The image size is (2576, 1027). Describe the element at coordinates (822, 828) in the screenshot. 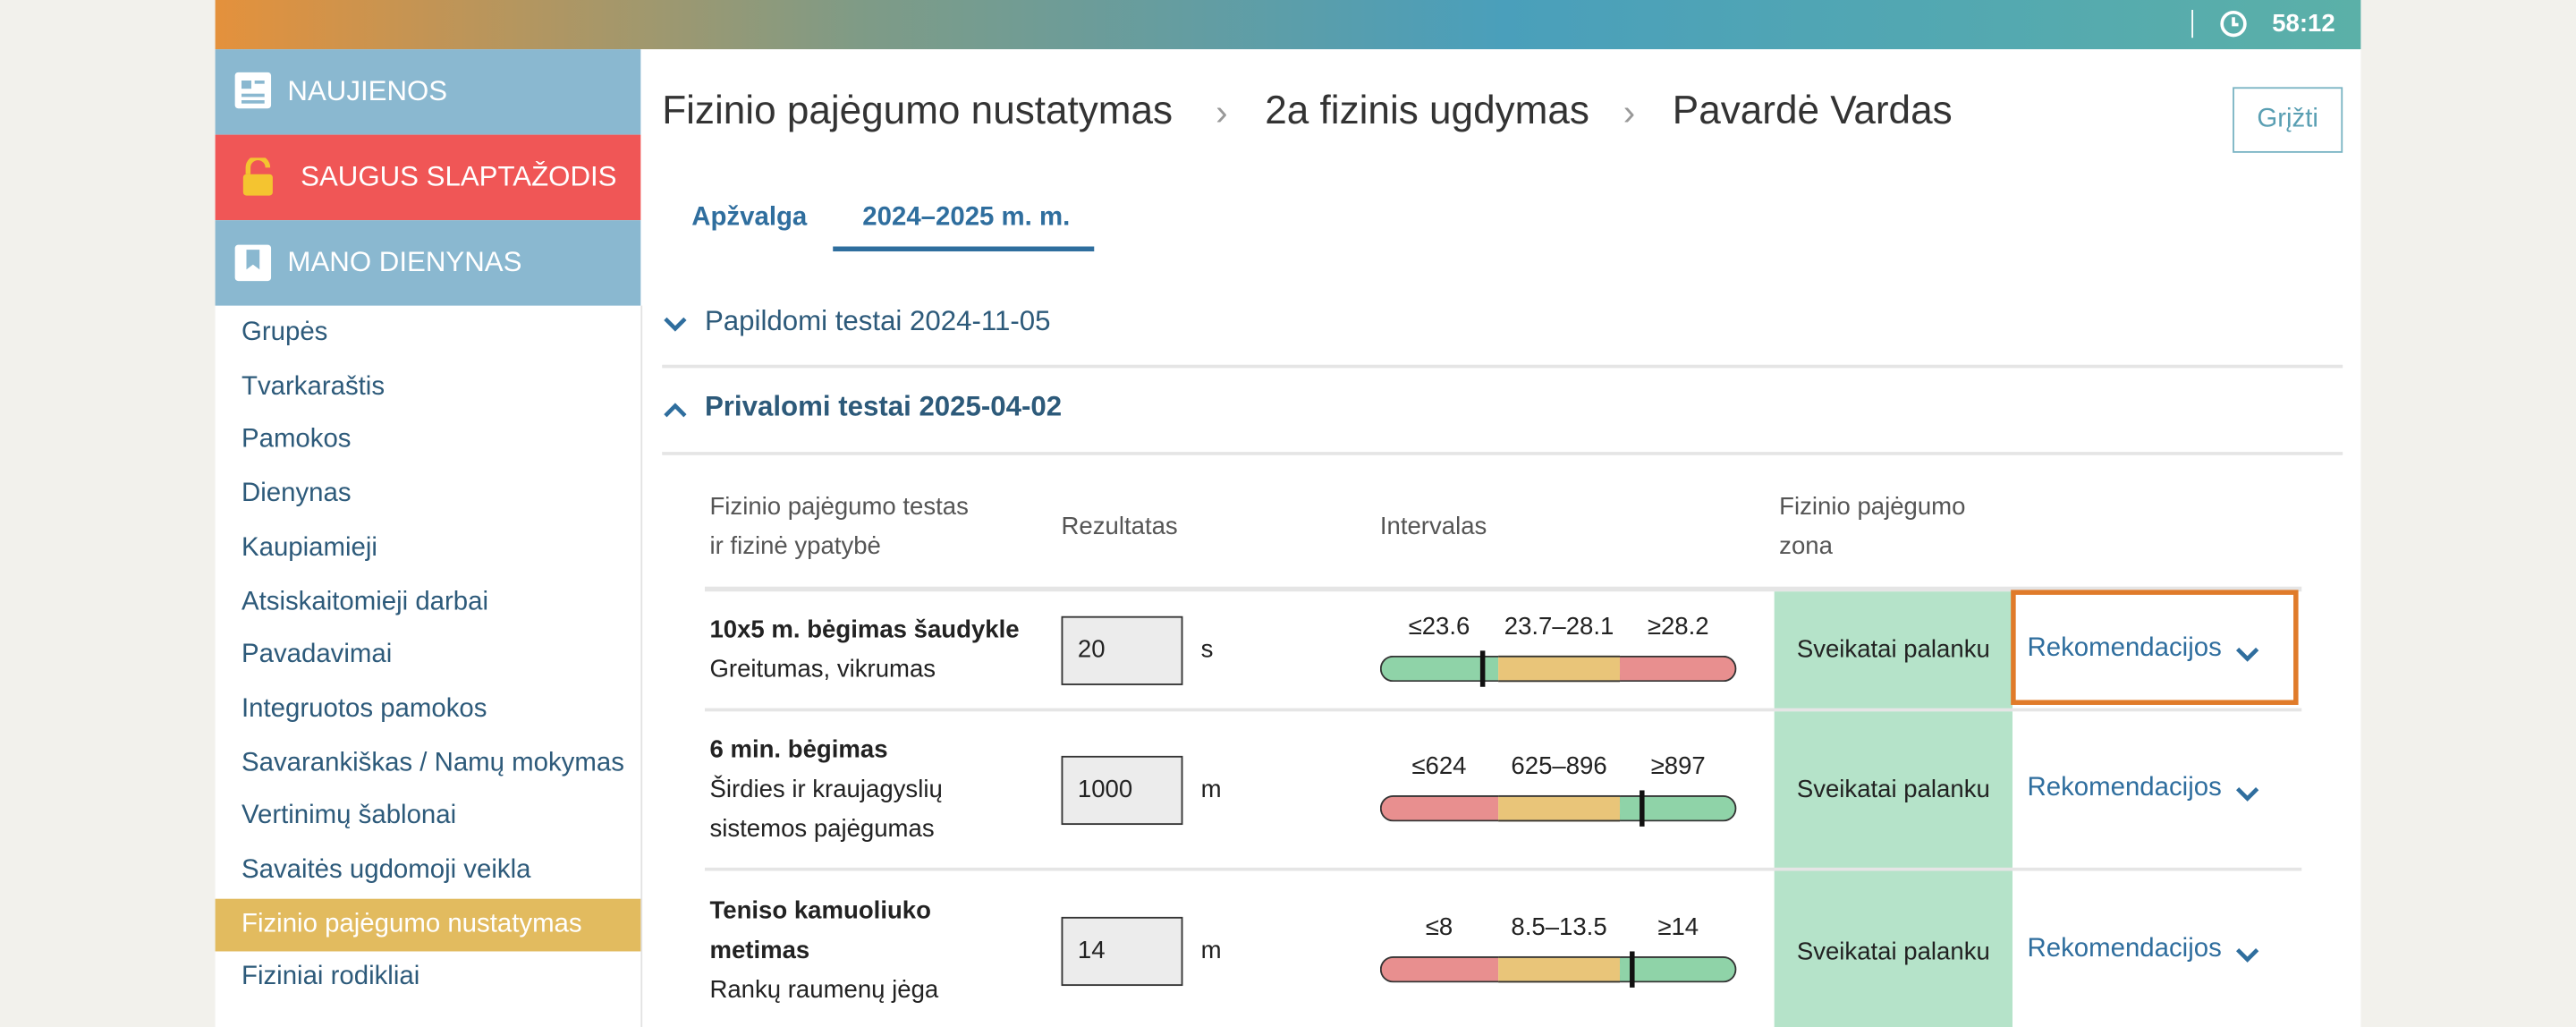

I see `test-quality: sistemos pajėgumas` at that location.